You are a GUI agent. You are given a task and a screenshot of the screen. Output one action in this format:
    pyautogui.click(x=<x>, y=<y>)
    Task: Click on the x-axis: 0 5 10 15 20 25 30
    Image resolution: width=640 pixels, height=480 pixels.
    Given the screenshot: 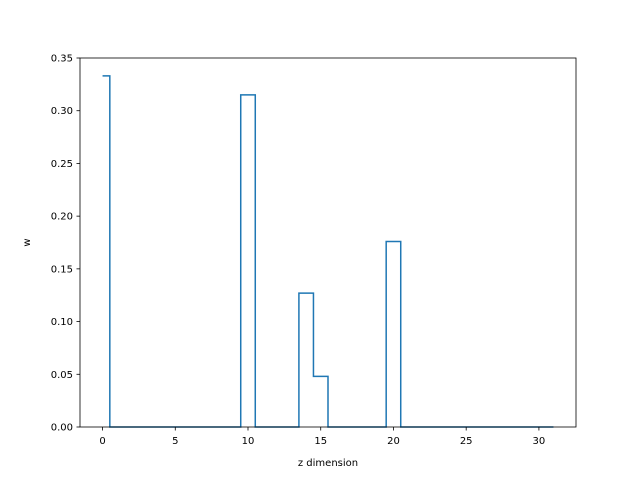 What is the action you would take?
    pyautogui.click(x=322, y=437)
    